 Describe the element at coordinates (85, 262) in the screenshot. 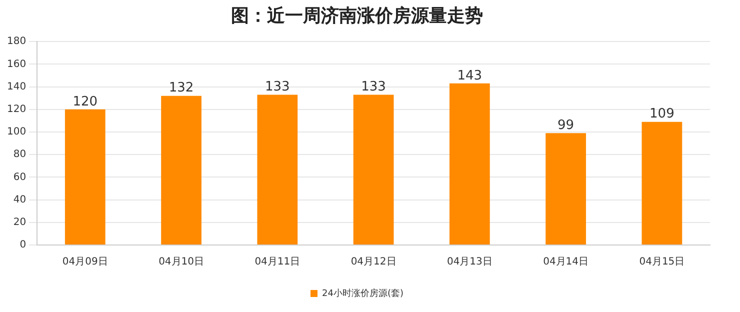

I see `x-tick-label: 04月09日` at that location.